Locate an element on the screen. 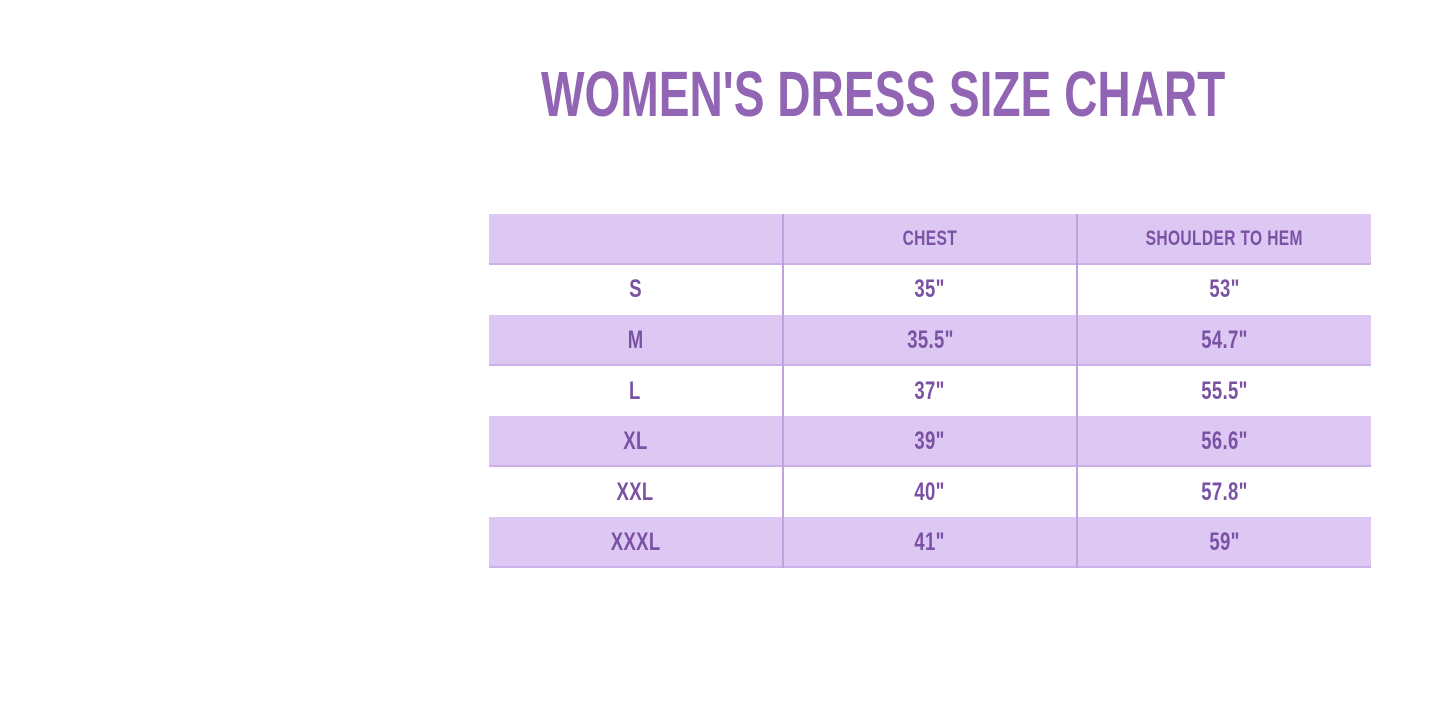 The height and width of the screenshot is (723, 1445). cell-chest: 35.5" is located at coordinates (929, 340).